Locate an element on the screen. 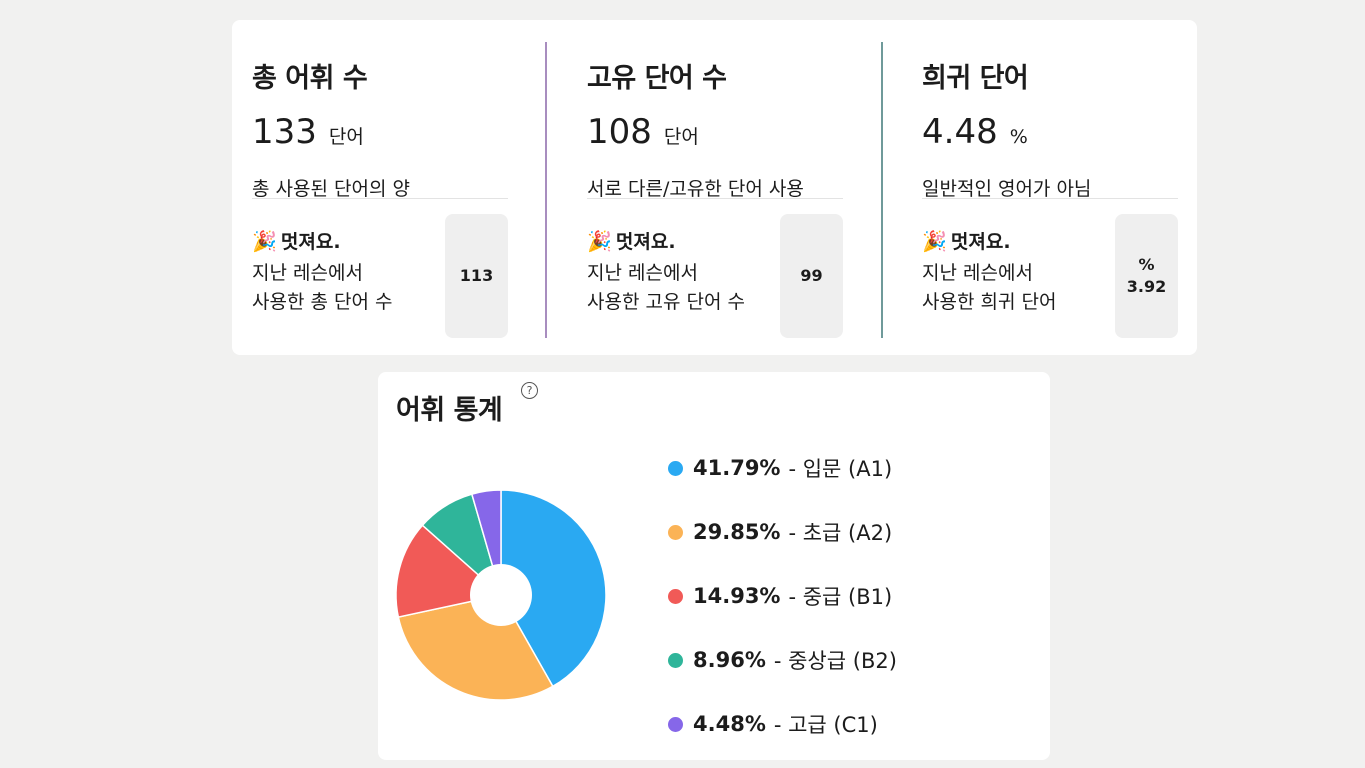 This screenshot has width=1365, height=768. legend-percent: 4.48% is located at coordinates (729, 724).